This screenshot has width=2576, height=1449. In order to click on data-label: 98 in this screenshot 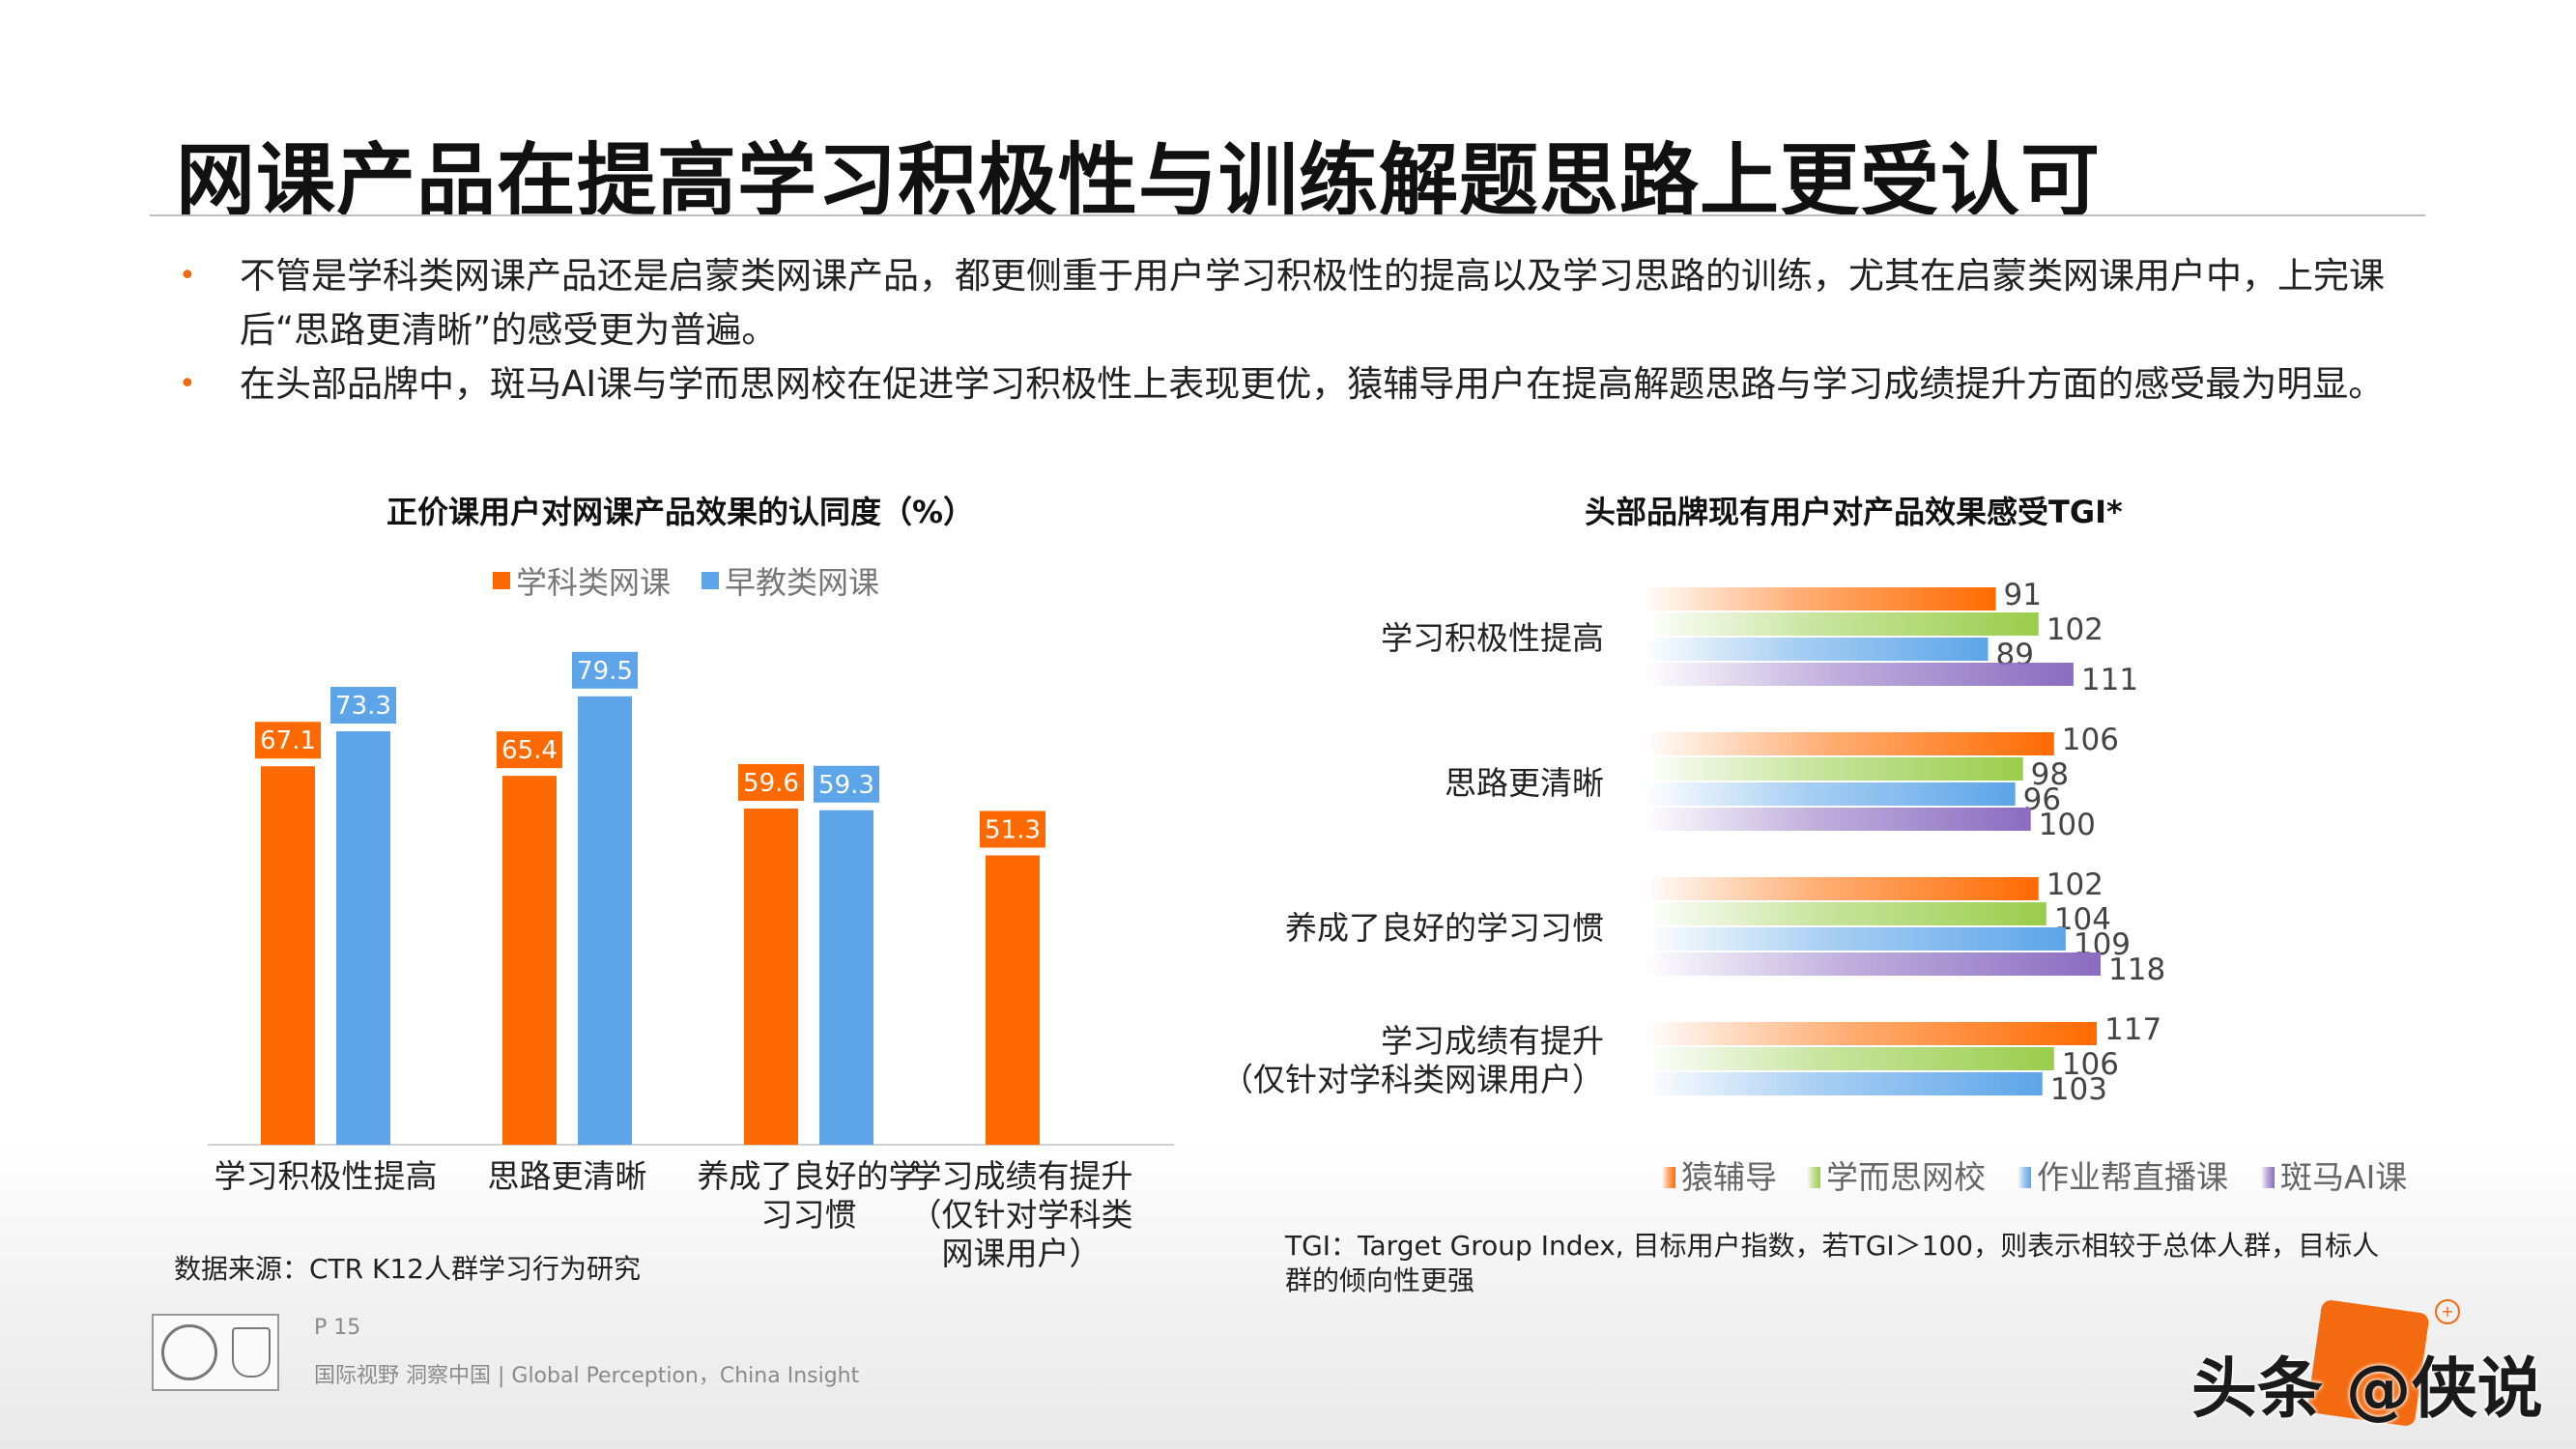, I will do `click(2050, 774)`.